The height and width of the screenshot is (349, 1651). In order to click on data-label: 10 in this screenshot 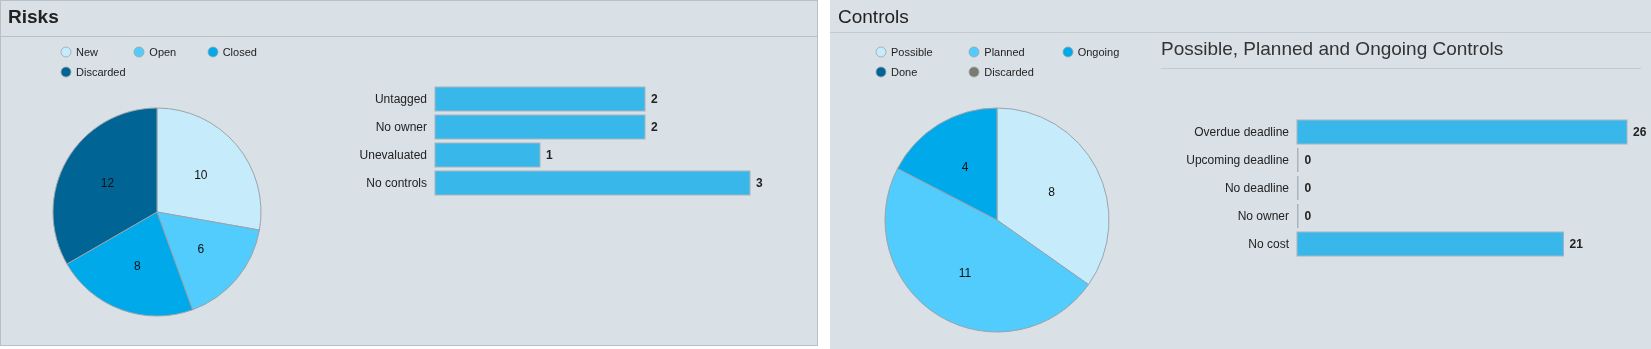, I will do `click(201, 175)`.